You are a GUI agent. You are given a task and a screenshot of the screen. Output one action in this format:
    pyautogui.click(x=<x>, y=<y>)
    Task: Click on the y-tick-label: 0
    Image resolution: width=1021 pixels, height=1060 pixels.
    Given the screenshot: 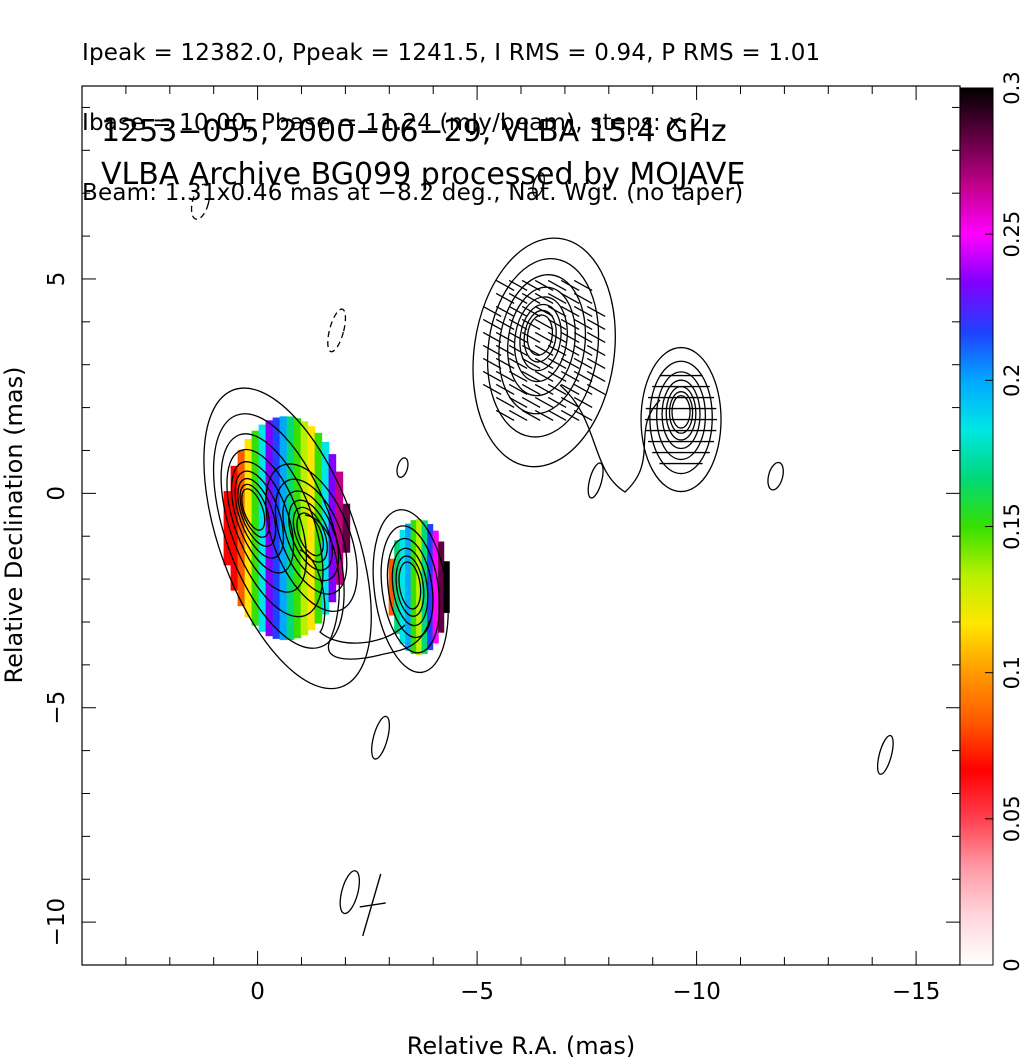 What is the action you would take?
    pyautogui.click(x=57, y=493)
    